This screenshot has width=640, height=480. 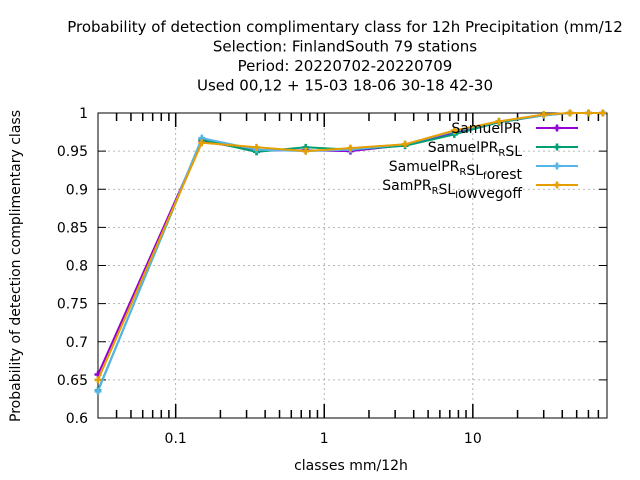 What do you see at coordinates (345, 47) in the screenshot?
I see `title-line-2: Selection: FinlandSouth 79 stations` at bounding box center [345, 47].